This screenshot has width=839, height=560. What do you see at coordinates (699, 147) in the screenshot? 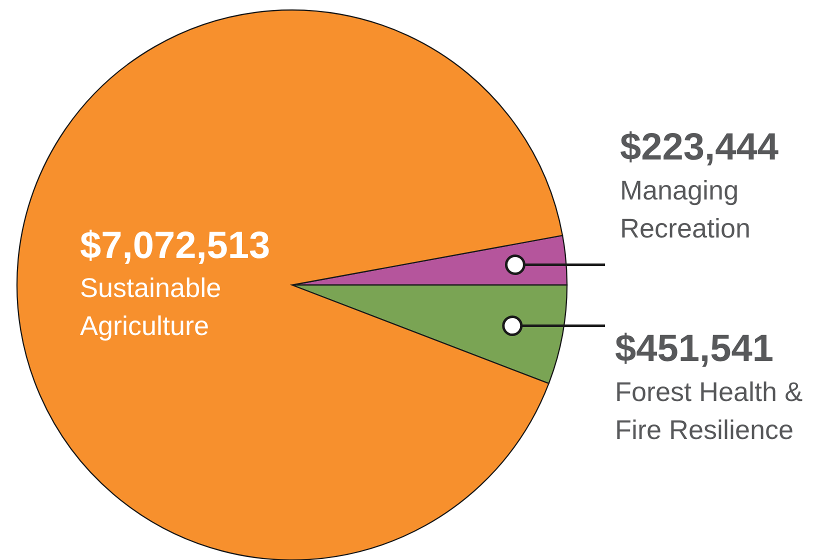
I see `data-label: $223,444` at bounding box center [699, 147].